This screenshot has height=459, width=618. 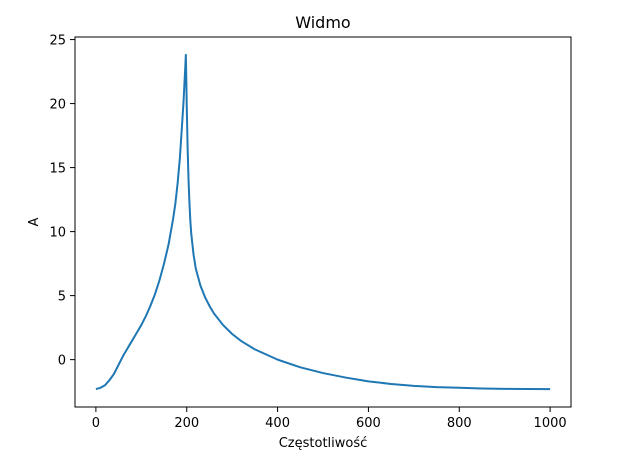 What do you see at coordinates (62, 361) in the screenshot?
I see `y-tick-label: 0` at bounding box center [62, 361].